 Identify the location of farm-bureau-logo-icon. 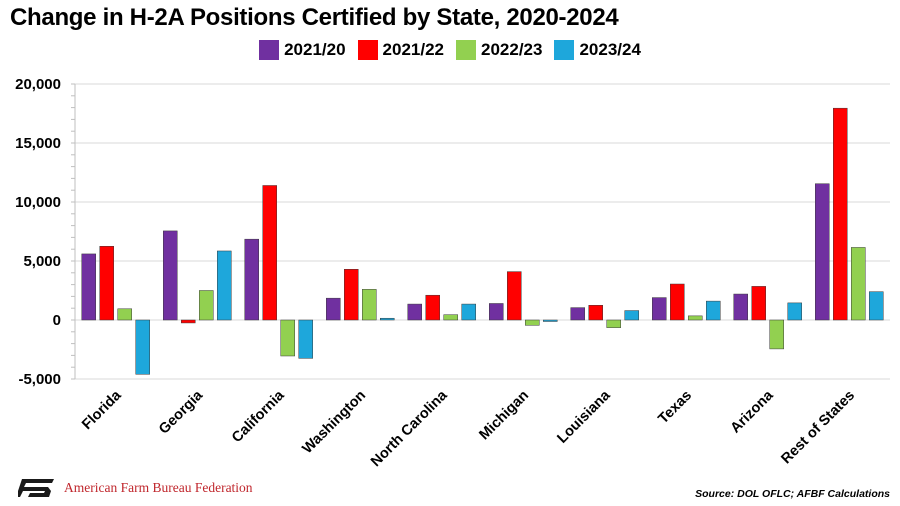
(36, 488).